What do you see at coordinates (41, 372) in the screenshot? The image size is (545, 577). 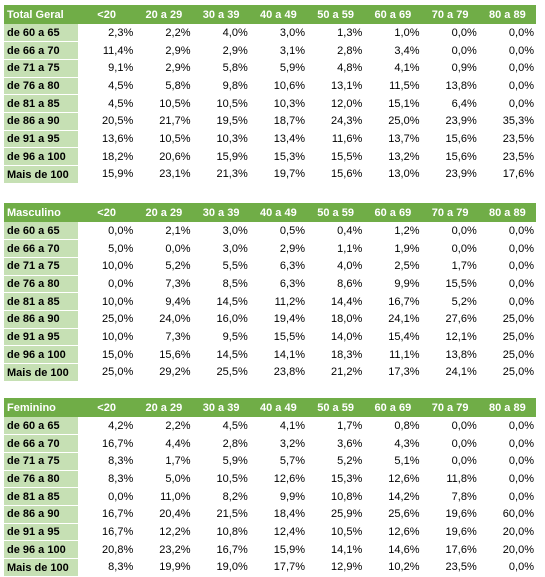 I see `row-label: Mais de 100` at bounding box center [41, 372].